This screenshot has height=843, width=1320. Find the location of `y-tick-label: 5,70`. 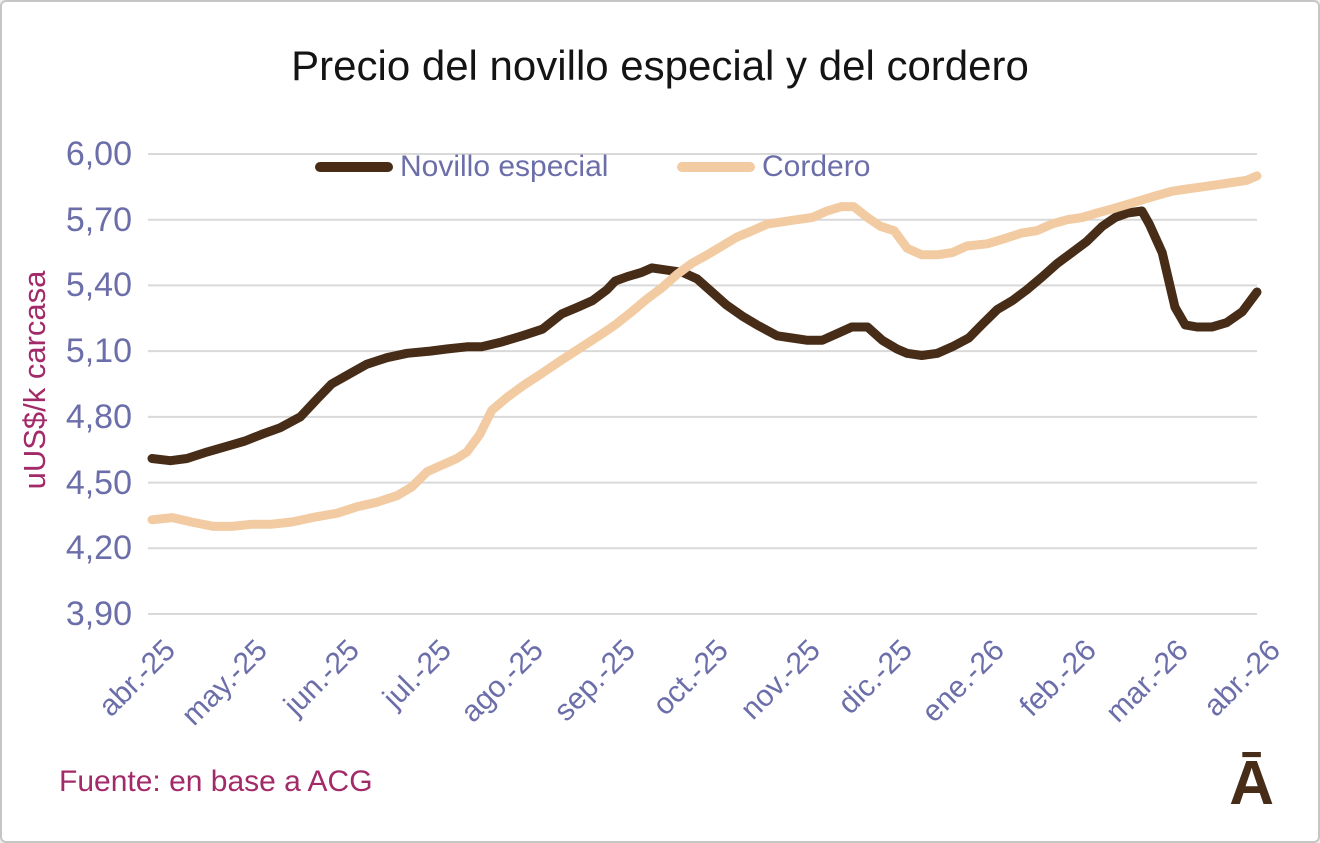

y-tick-label: 5,70 is located at coordinates (98, 219).